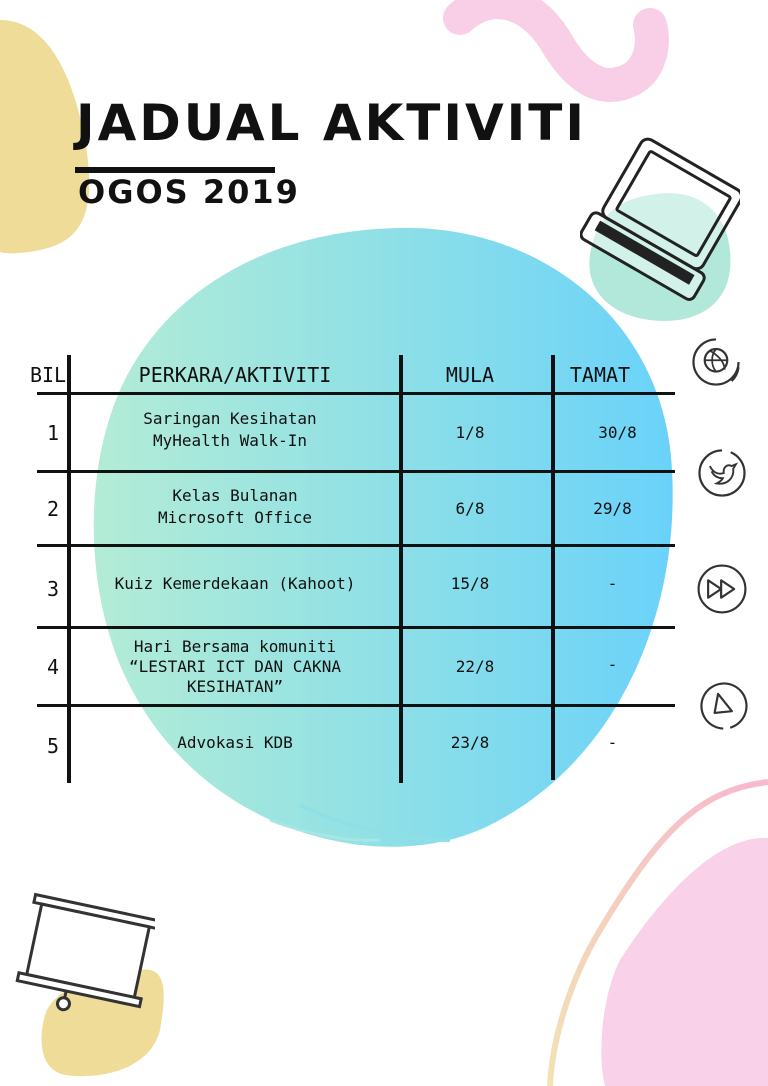 This screenshot has height=1086, width=768. Describe the element at coordinates (660, 219) in the screenshot. I see `laptop-icon` at that location.